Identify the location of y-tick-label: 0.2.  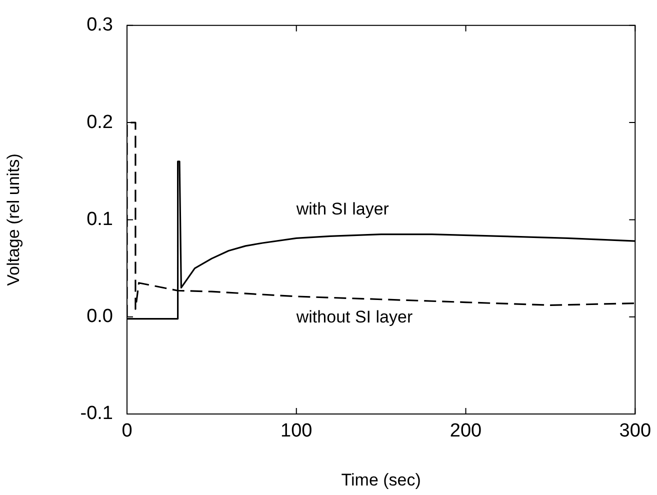
(99, 122).